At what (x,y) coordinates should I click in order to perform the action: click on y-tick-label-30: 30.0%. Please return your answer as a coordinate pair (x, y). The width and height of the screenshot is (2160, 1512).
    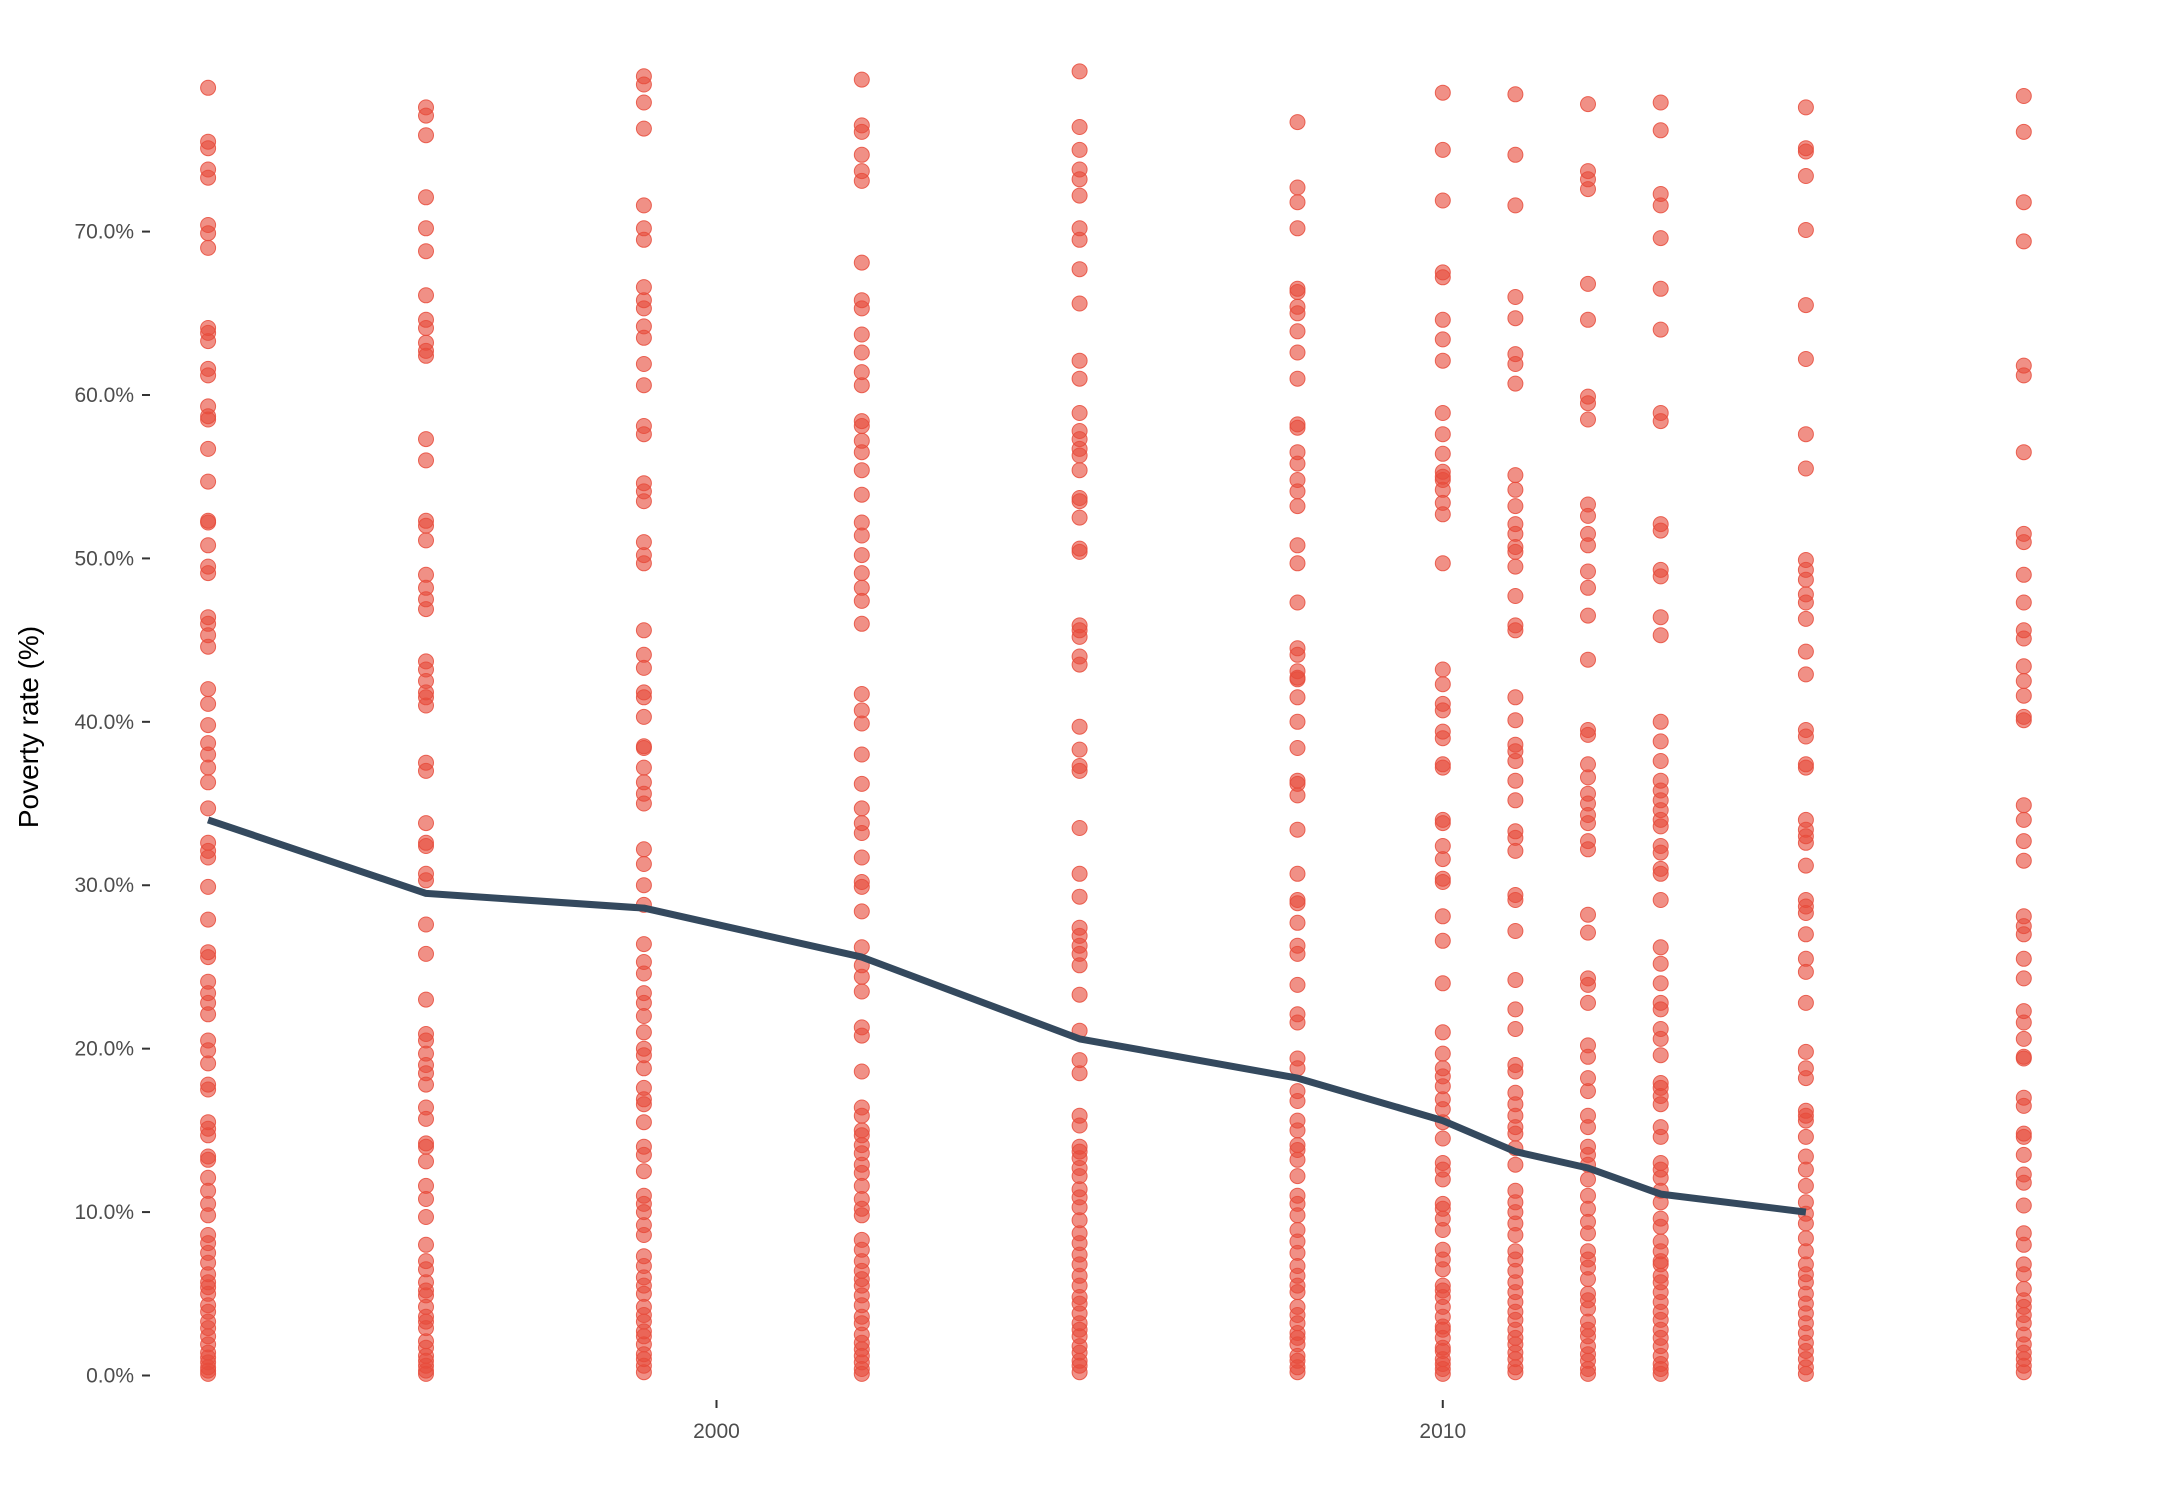
    Looking at the image, I should click on (104, 885).